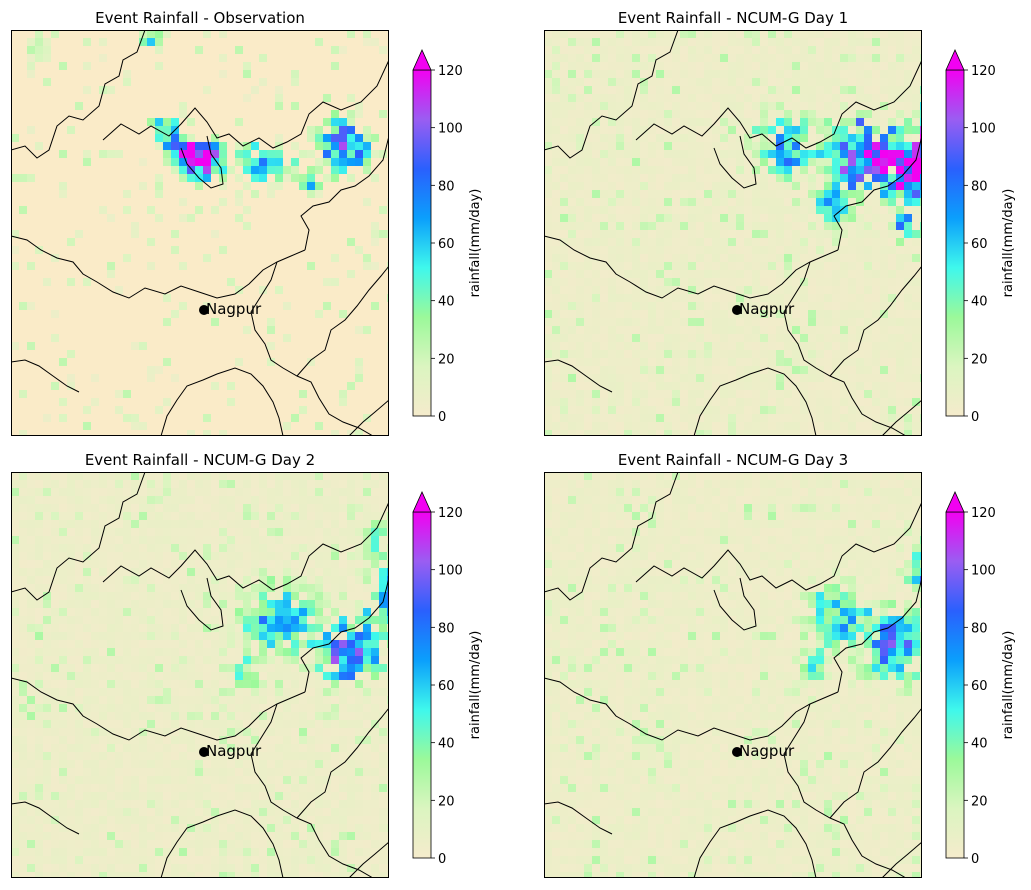  What do you see at coordinates (200, 460) in the screenshot?
I see `panel-title: Event Rainfall - NCUM-G Day 2` at bounding box center [200, 460].